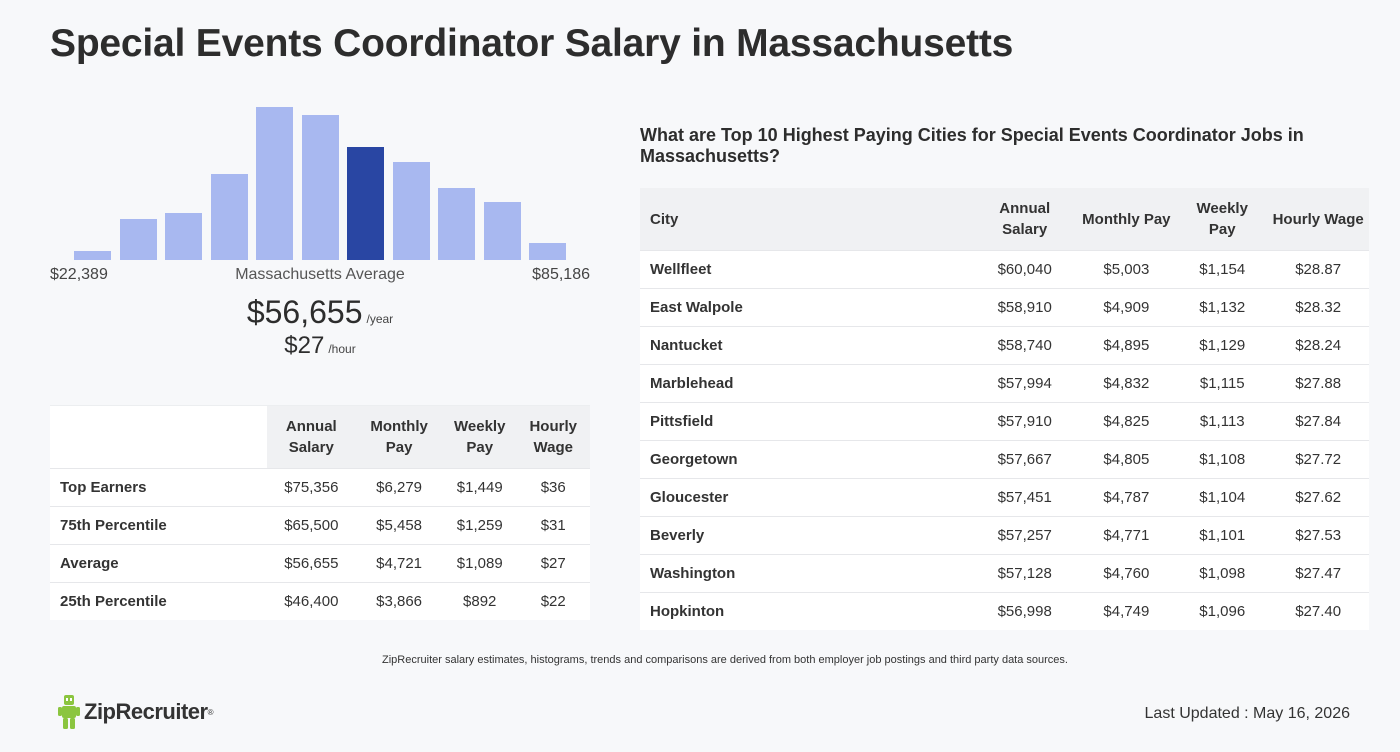 The width and height of the screenshot is (1400, 752). Describe the element at coordinates (553, 487) in the screenshot. I see `hourly-wage-cell: $36` at that location.